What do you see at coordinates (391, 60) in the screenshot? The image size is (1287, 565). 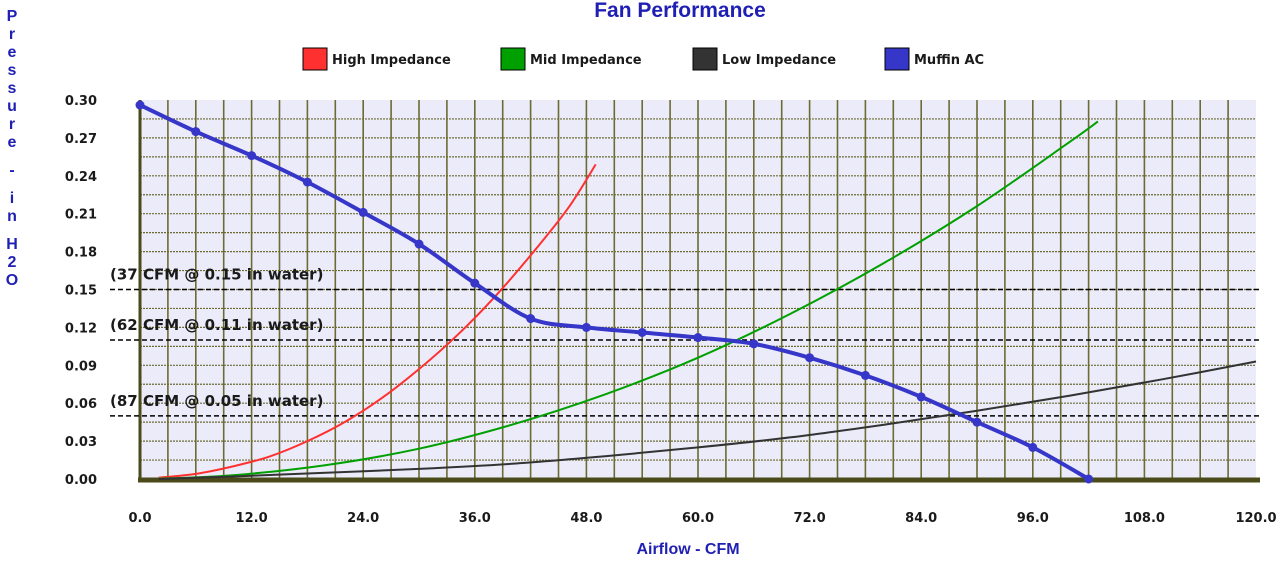 I see `legend-label-high-impedance: High Impedance` at bounding box center [391, 60].